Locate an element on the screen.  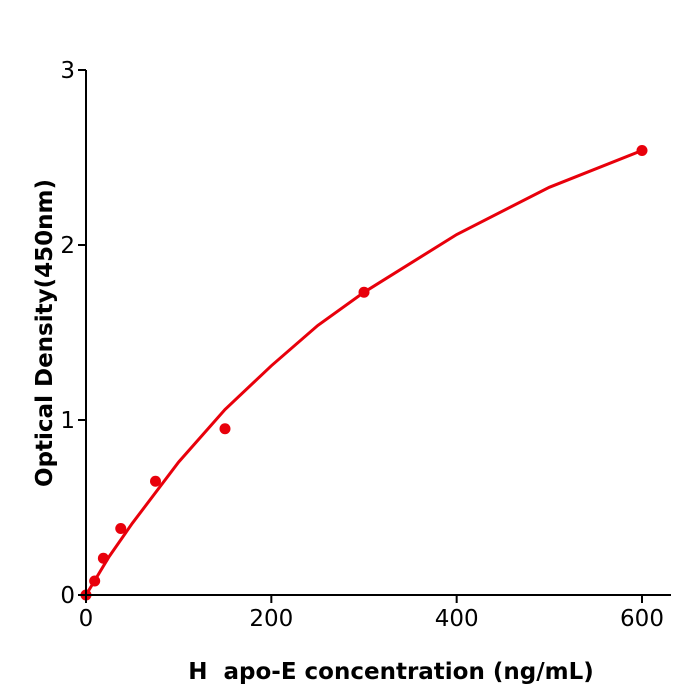
y-tick-label: 0 is located at coordinates (67, 596).